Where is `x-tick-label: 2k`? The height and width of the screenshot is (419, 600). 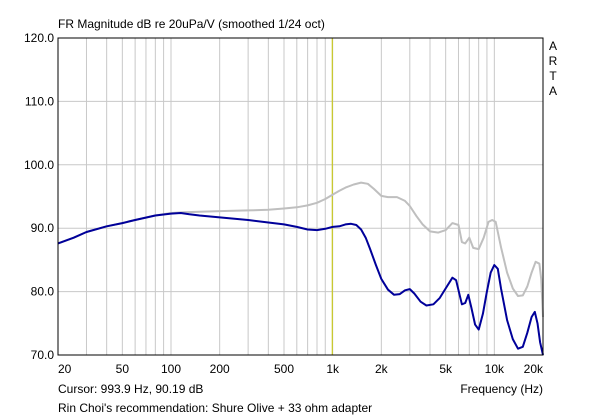 x-tick-label: 2k is located at coordinates (382, 369).